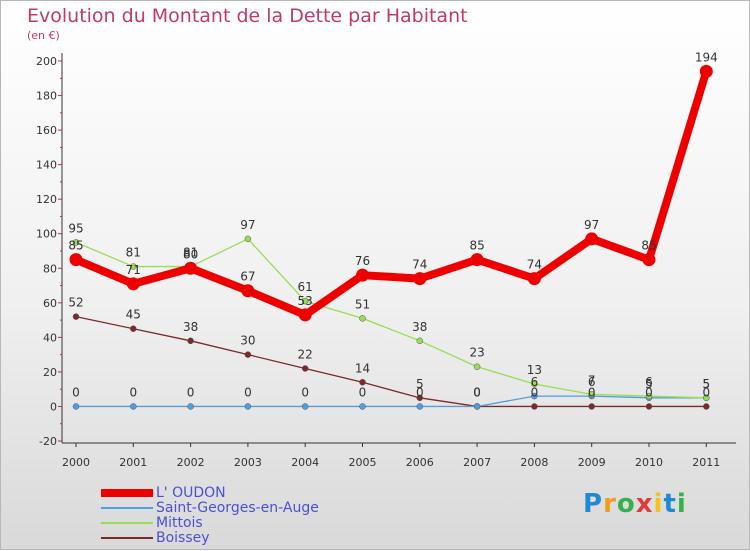 This screenshot has height=551, width=750. Describe the element at coordinates (46, 165) in the screenshot. I see `y-tick-label: 140` at that location.